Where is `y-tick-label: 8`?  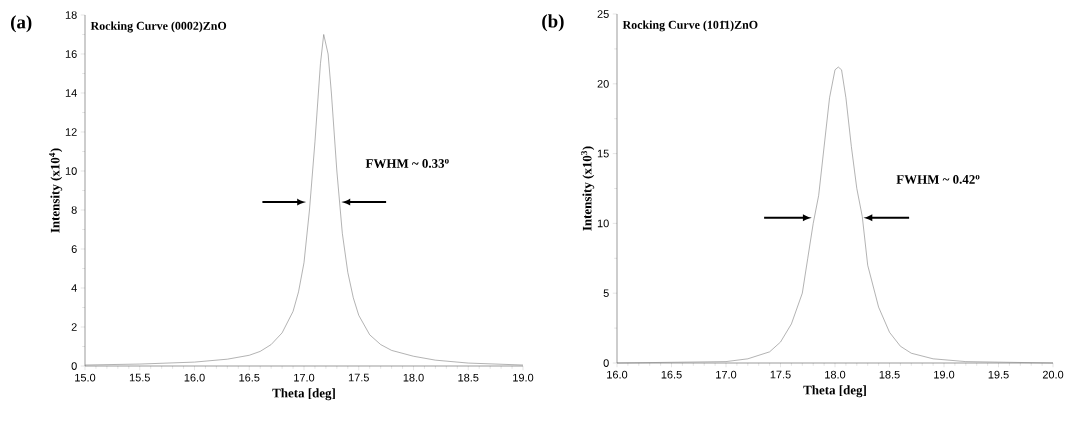 y-tick-label: 8 is located at coordinates (74, 210).